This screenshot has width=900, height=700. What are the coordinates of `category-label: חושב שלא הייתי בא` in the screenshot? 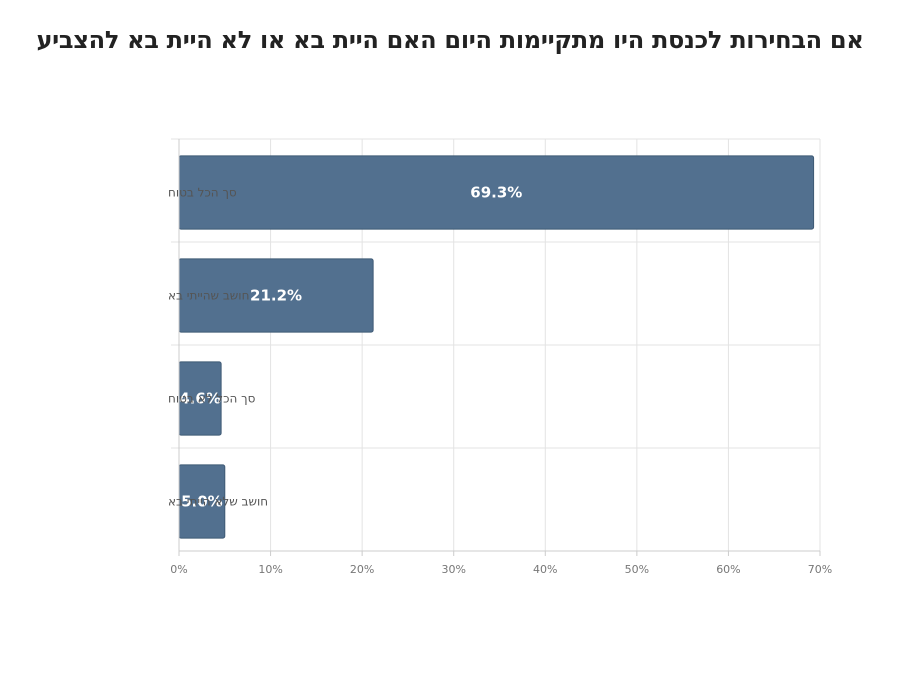 It's located at (218, 502).